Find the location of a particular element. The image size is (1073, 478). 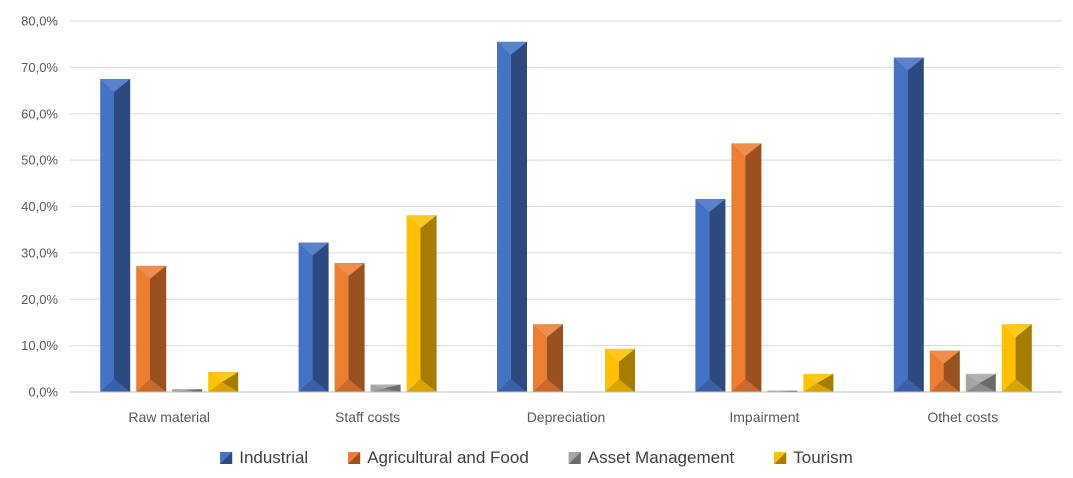

y-tick-label: 60,0% is located at coordinates (39, 113).